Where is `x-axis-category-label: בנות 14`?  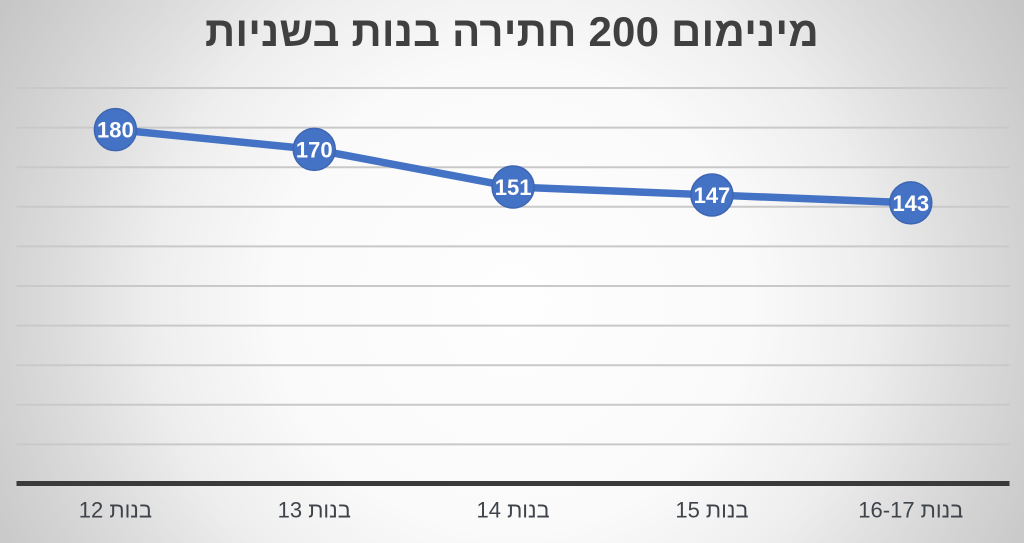
x-axis-category-label: בנות 14 is located at coordinates (512, 510).